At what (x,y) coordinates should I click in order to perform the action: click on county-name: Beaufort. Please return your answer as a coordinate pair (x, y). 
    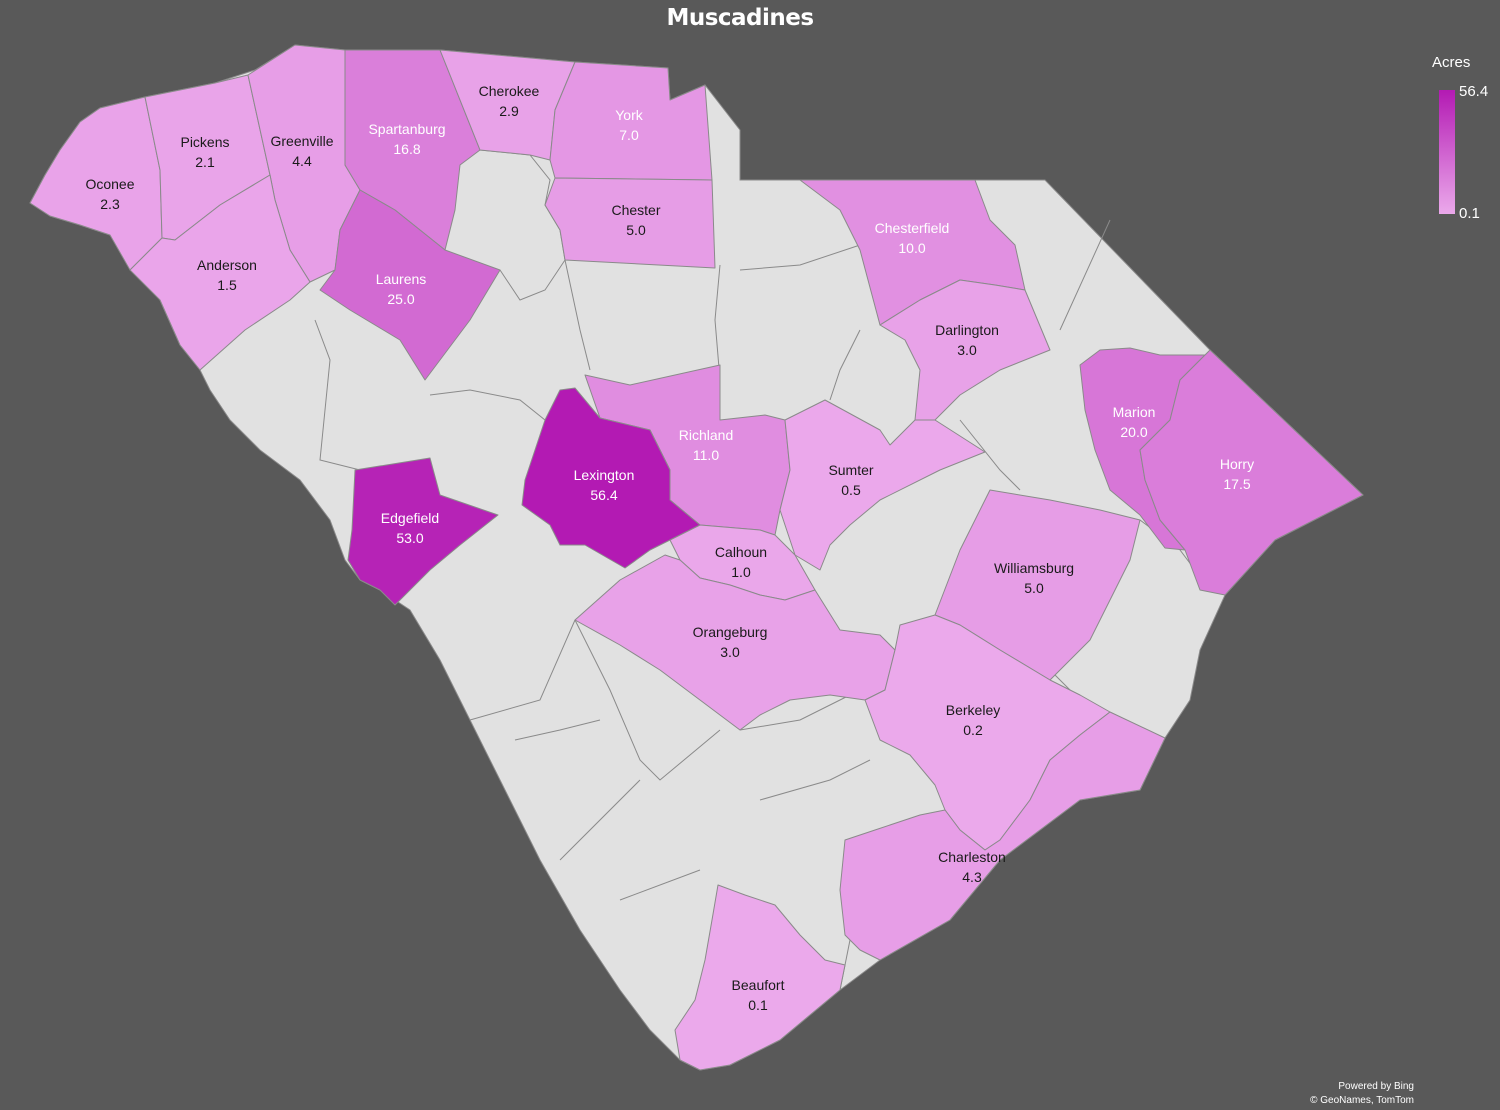
    Looking at the image, I should click on (758, 985).